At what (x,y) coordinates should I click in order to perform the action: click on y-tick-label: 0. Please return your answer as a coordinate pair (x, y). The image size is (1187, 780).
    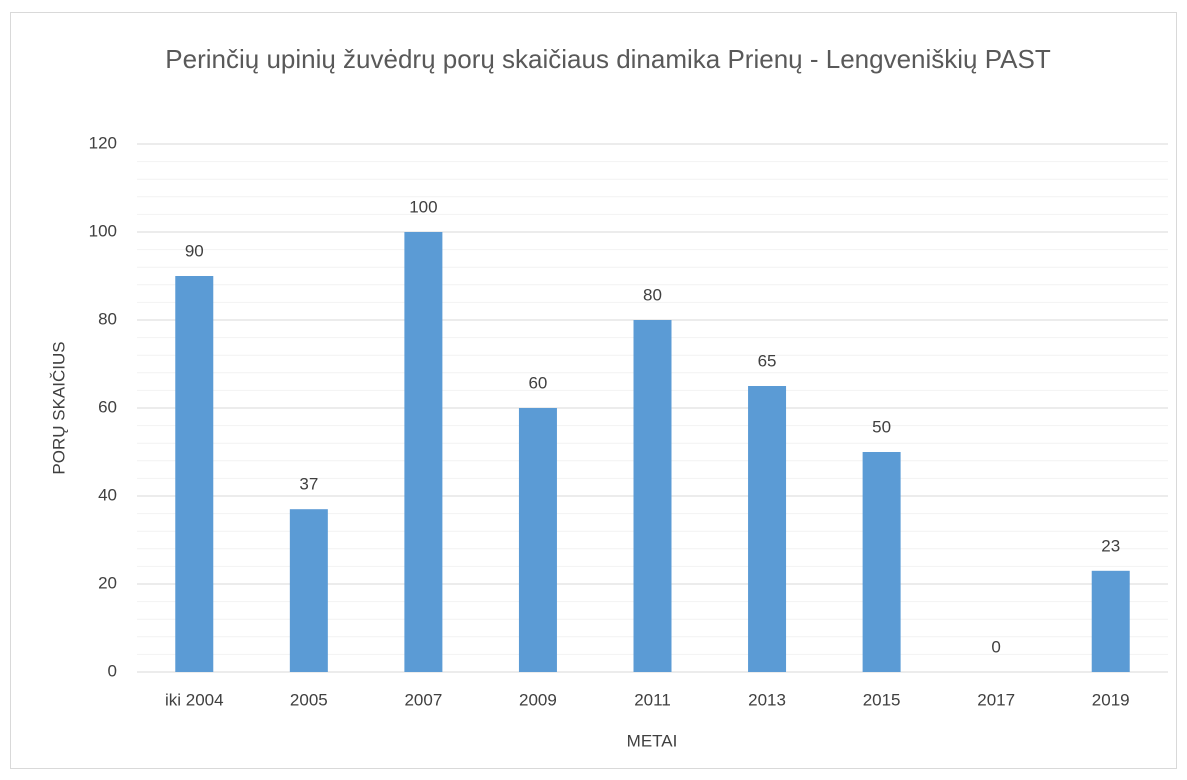
    Looking at the image, I should click on (112, 670).